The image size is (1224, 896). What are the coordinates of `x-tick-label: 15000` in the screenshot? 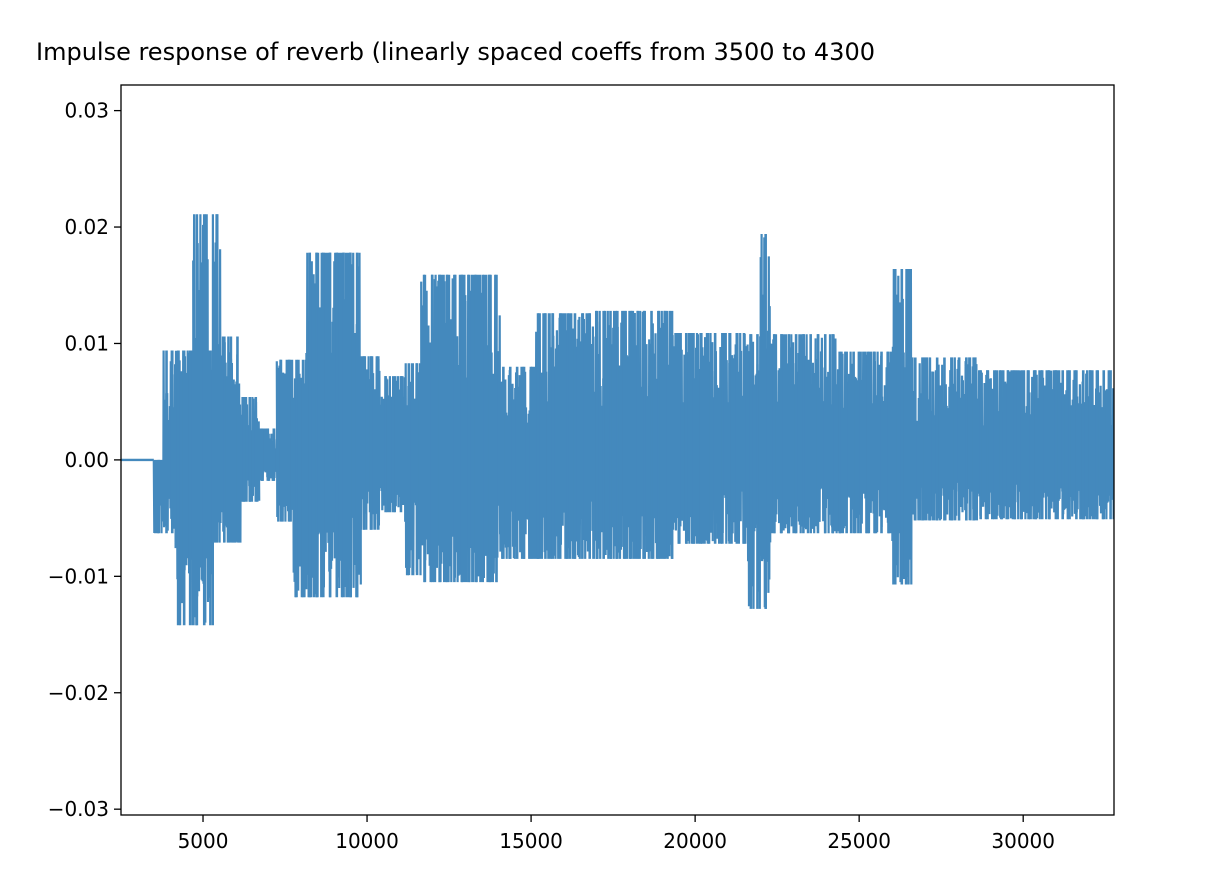 It's located at (531, 841).